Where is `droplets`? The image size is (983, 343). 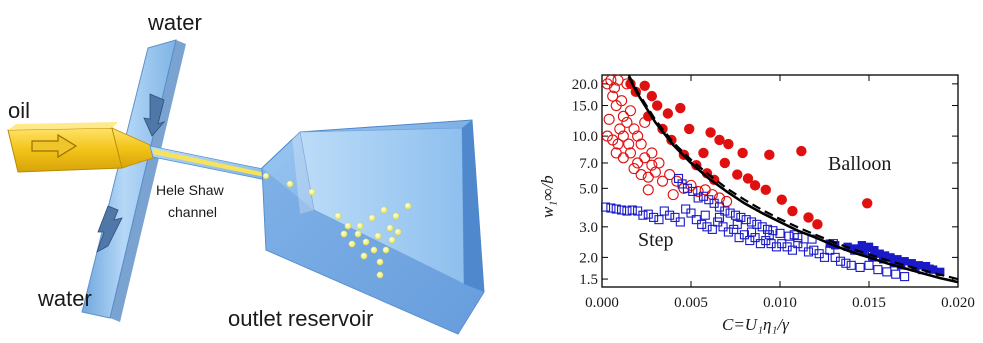 droplets is located at coordinates (337, 225).